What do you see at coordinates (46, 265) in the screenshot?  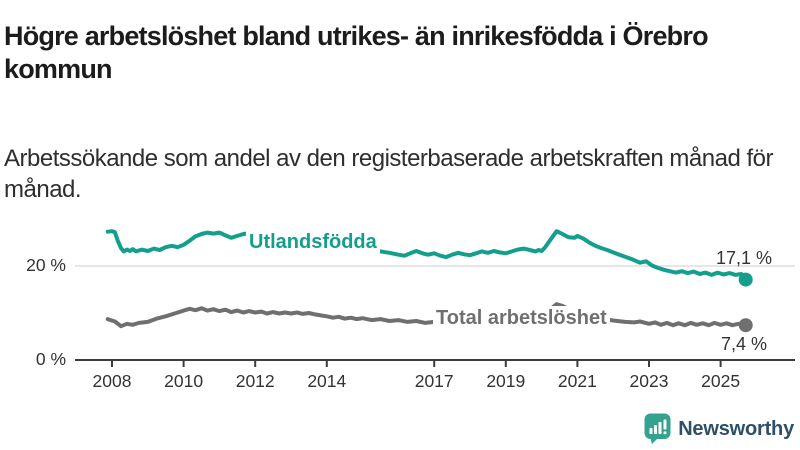 I see `y-tick-label-20: 20 %` at bounding box center [46, 265].